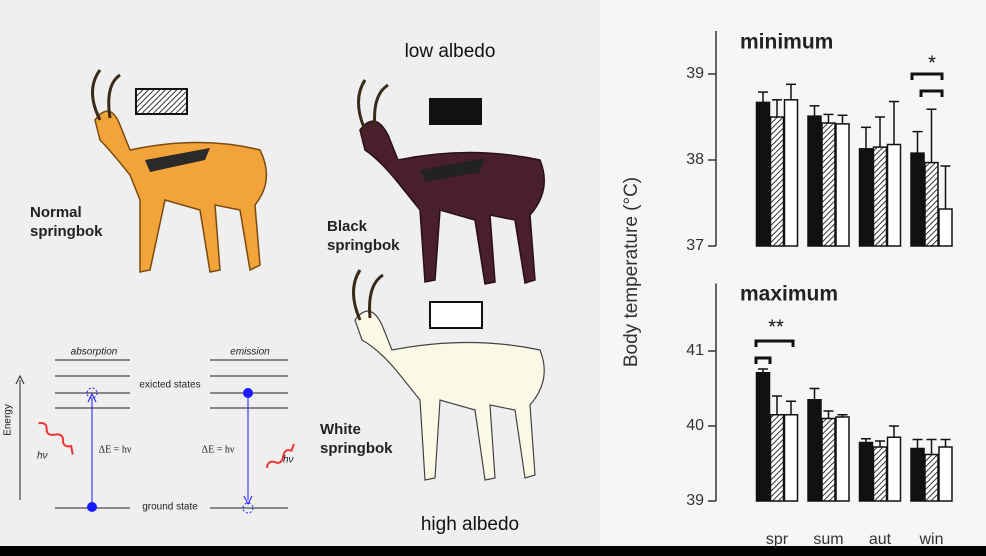 The height and width of the screenshot is (556, 986). Describe the element at coordinates (347, 226) in the screenshot. I see `label: Black` at that location.